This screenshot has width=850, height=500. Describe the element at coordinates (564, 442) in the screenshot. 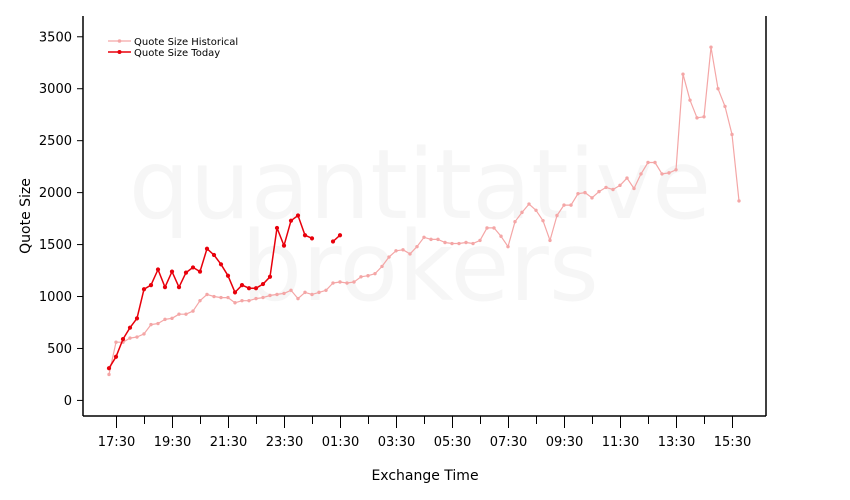

I see `x-tick-label: 09:30` at that location.